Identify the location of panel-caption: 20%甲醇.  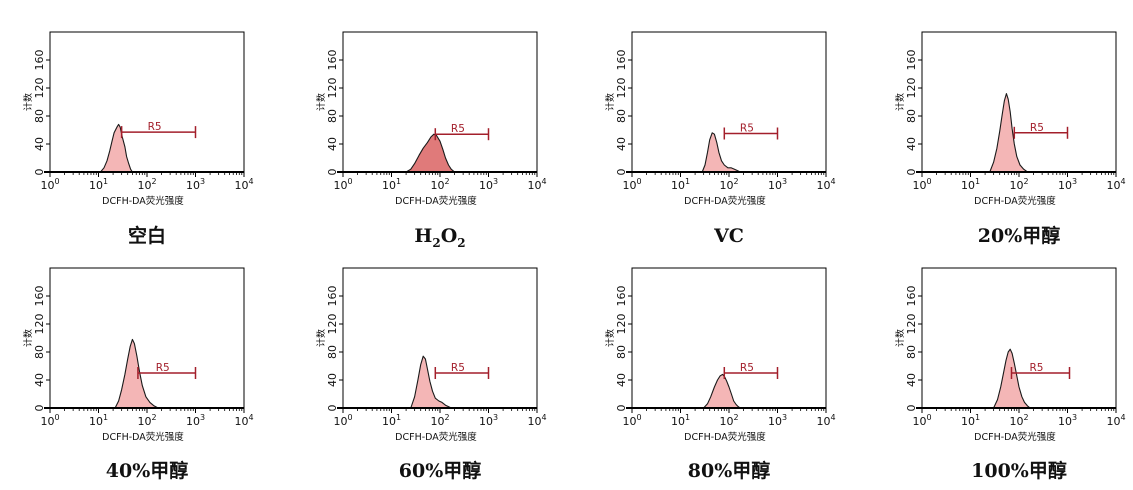
(1019, 235).